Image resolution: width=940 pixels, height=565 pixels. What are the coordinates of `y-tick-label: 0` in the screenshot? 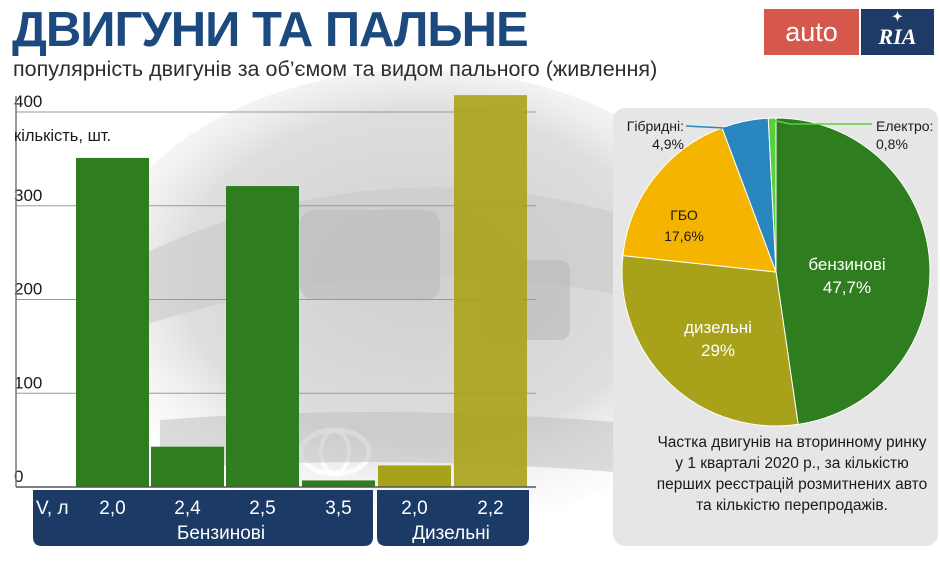 It's located at (18, 476).